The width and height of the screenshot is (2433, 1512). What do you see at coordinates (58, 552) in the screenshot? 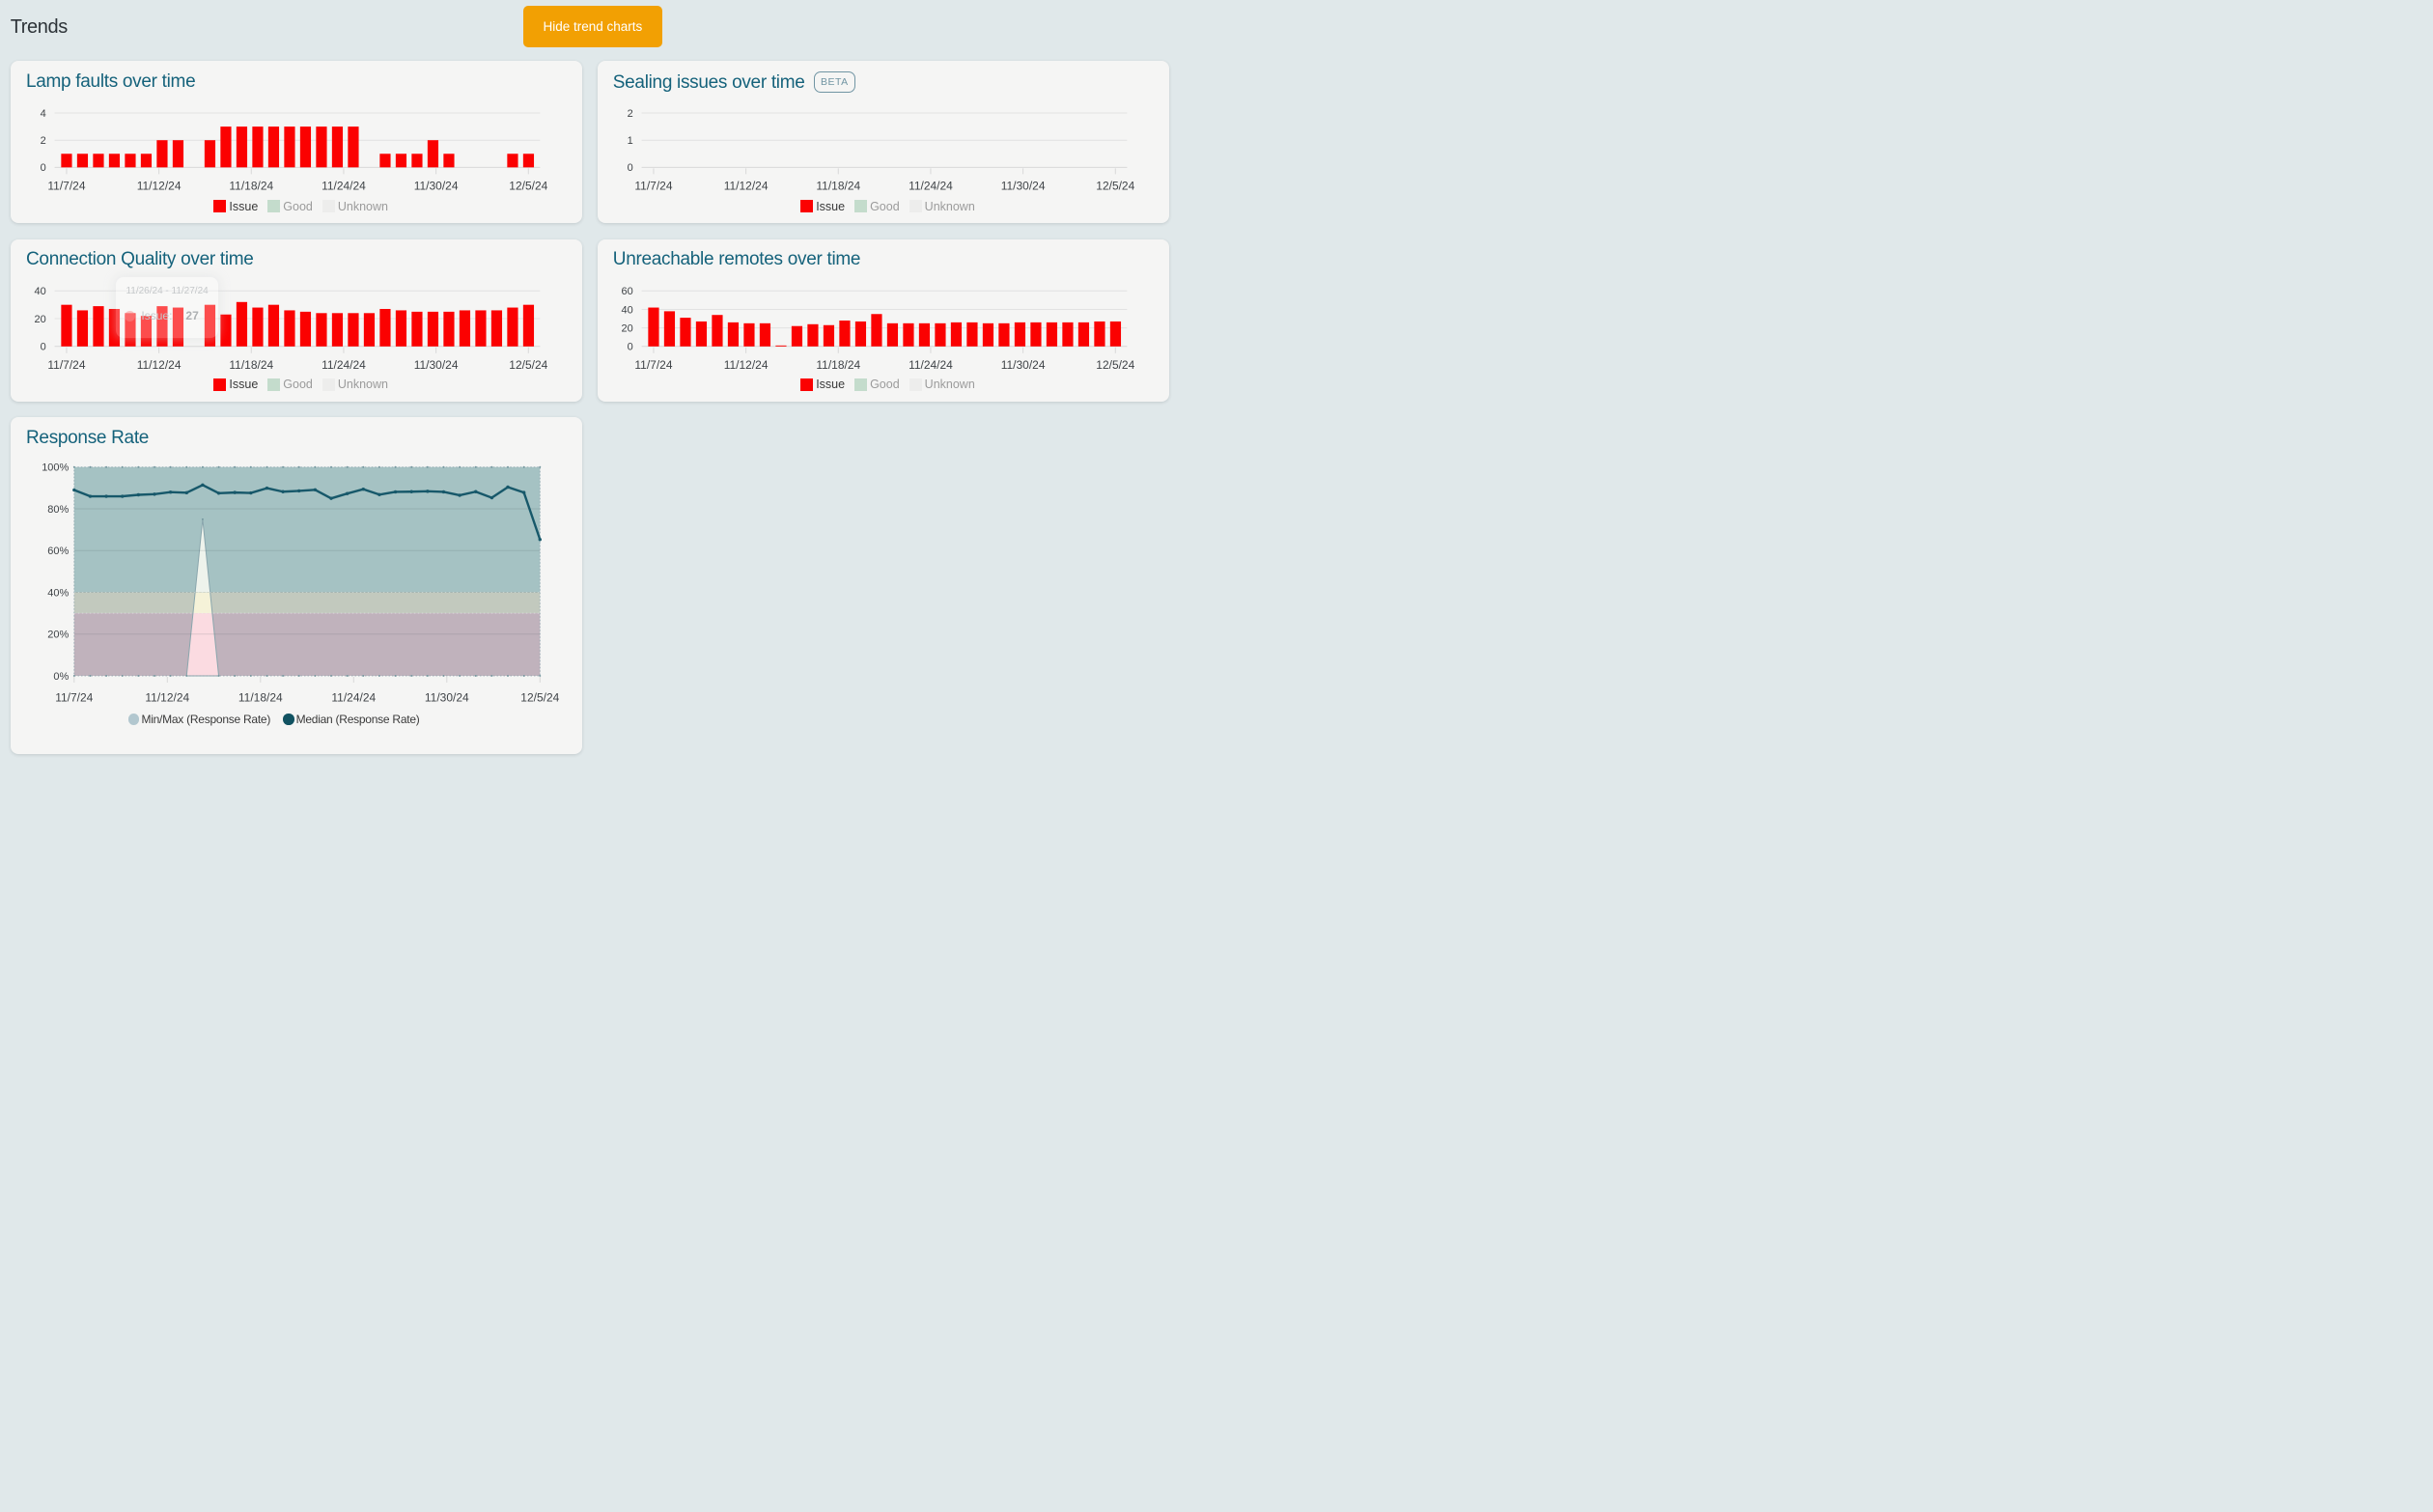
I see `svg-text: 60%` at bounding box center [58, 552].